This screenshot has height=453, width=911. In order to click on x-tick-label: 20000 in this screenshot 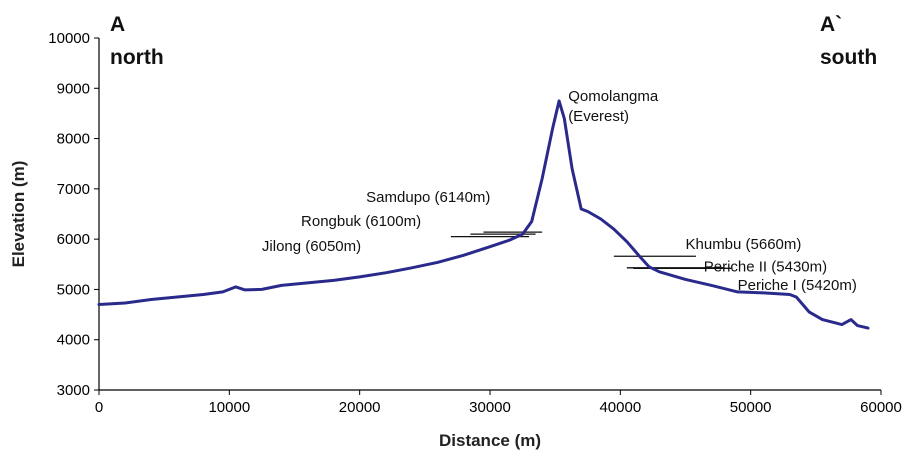, I will do `click(360, 407)`.